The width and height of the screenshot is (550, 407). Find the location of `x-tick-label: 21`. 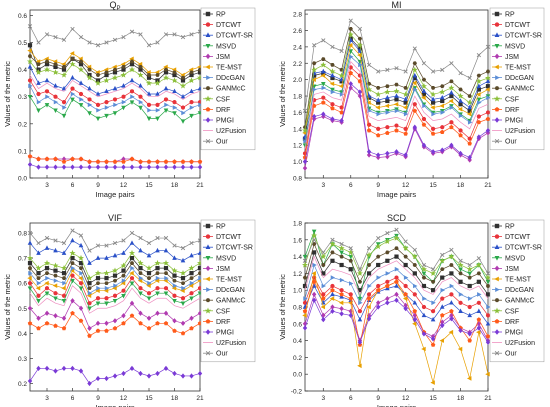

x-tick-label: 21 is located at coordinates (488, 185).